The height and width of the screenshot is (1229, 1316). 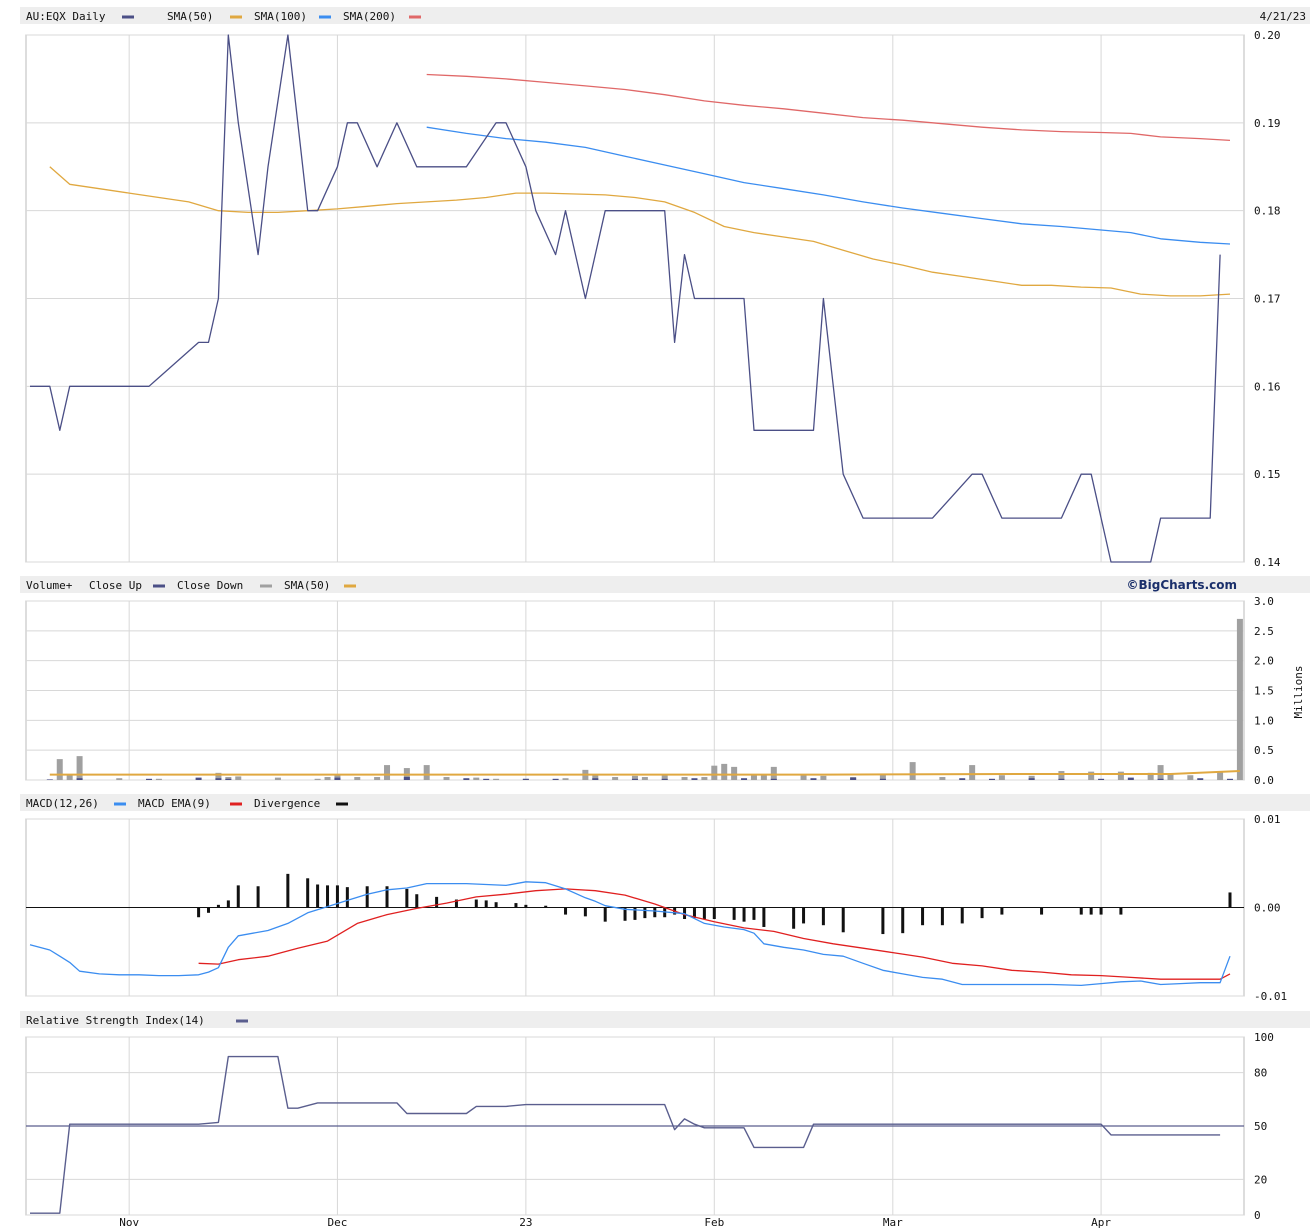 What do you see at coordinates (665, 802) in the screenshot?
I see `macd-header-bar` at bounding box center [665, 802].